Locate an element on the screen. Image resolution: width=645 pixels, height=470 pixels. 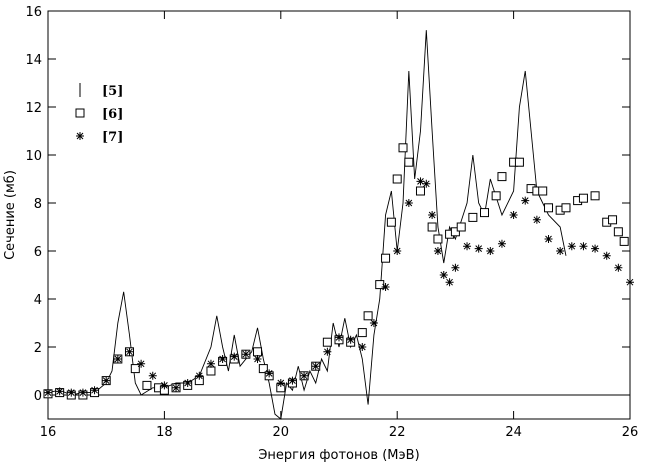
x-tick-label: 24 is located at coordinates (513, 432).